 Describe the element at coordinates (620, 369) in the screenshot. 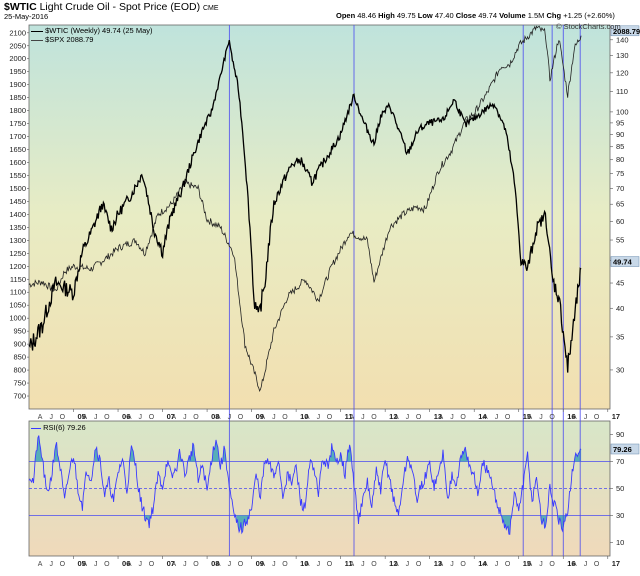

I see `wtic-tick-label: 30` at that location.